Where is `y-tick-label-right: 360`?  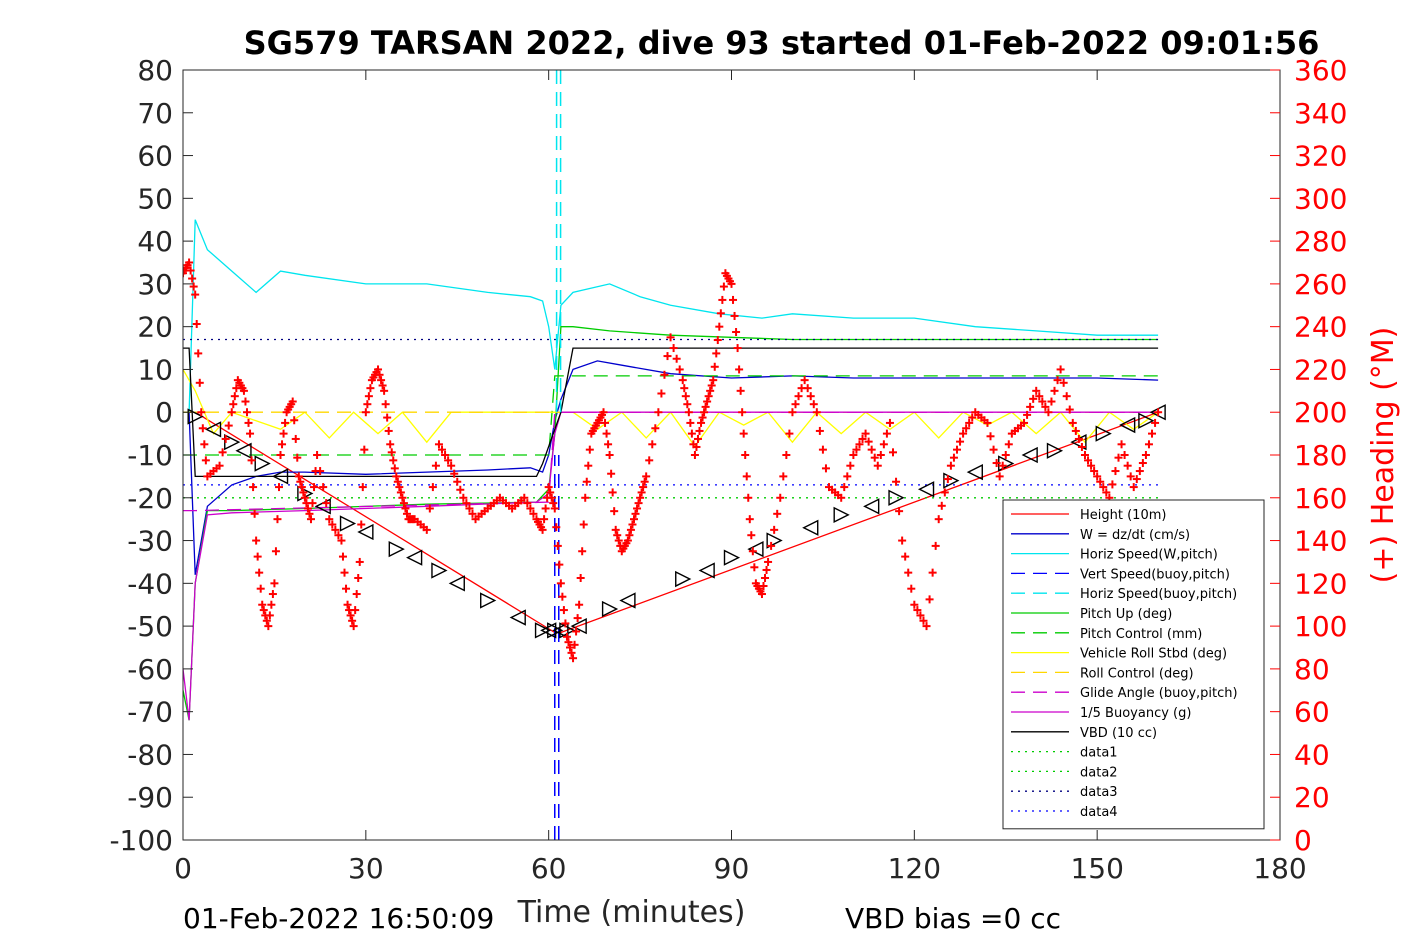
y-tick-label-right: 360 is located at coordinates (1320, 70).